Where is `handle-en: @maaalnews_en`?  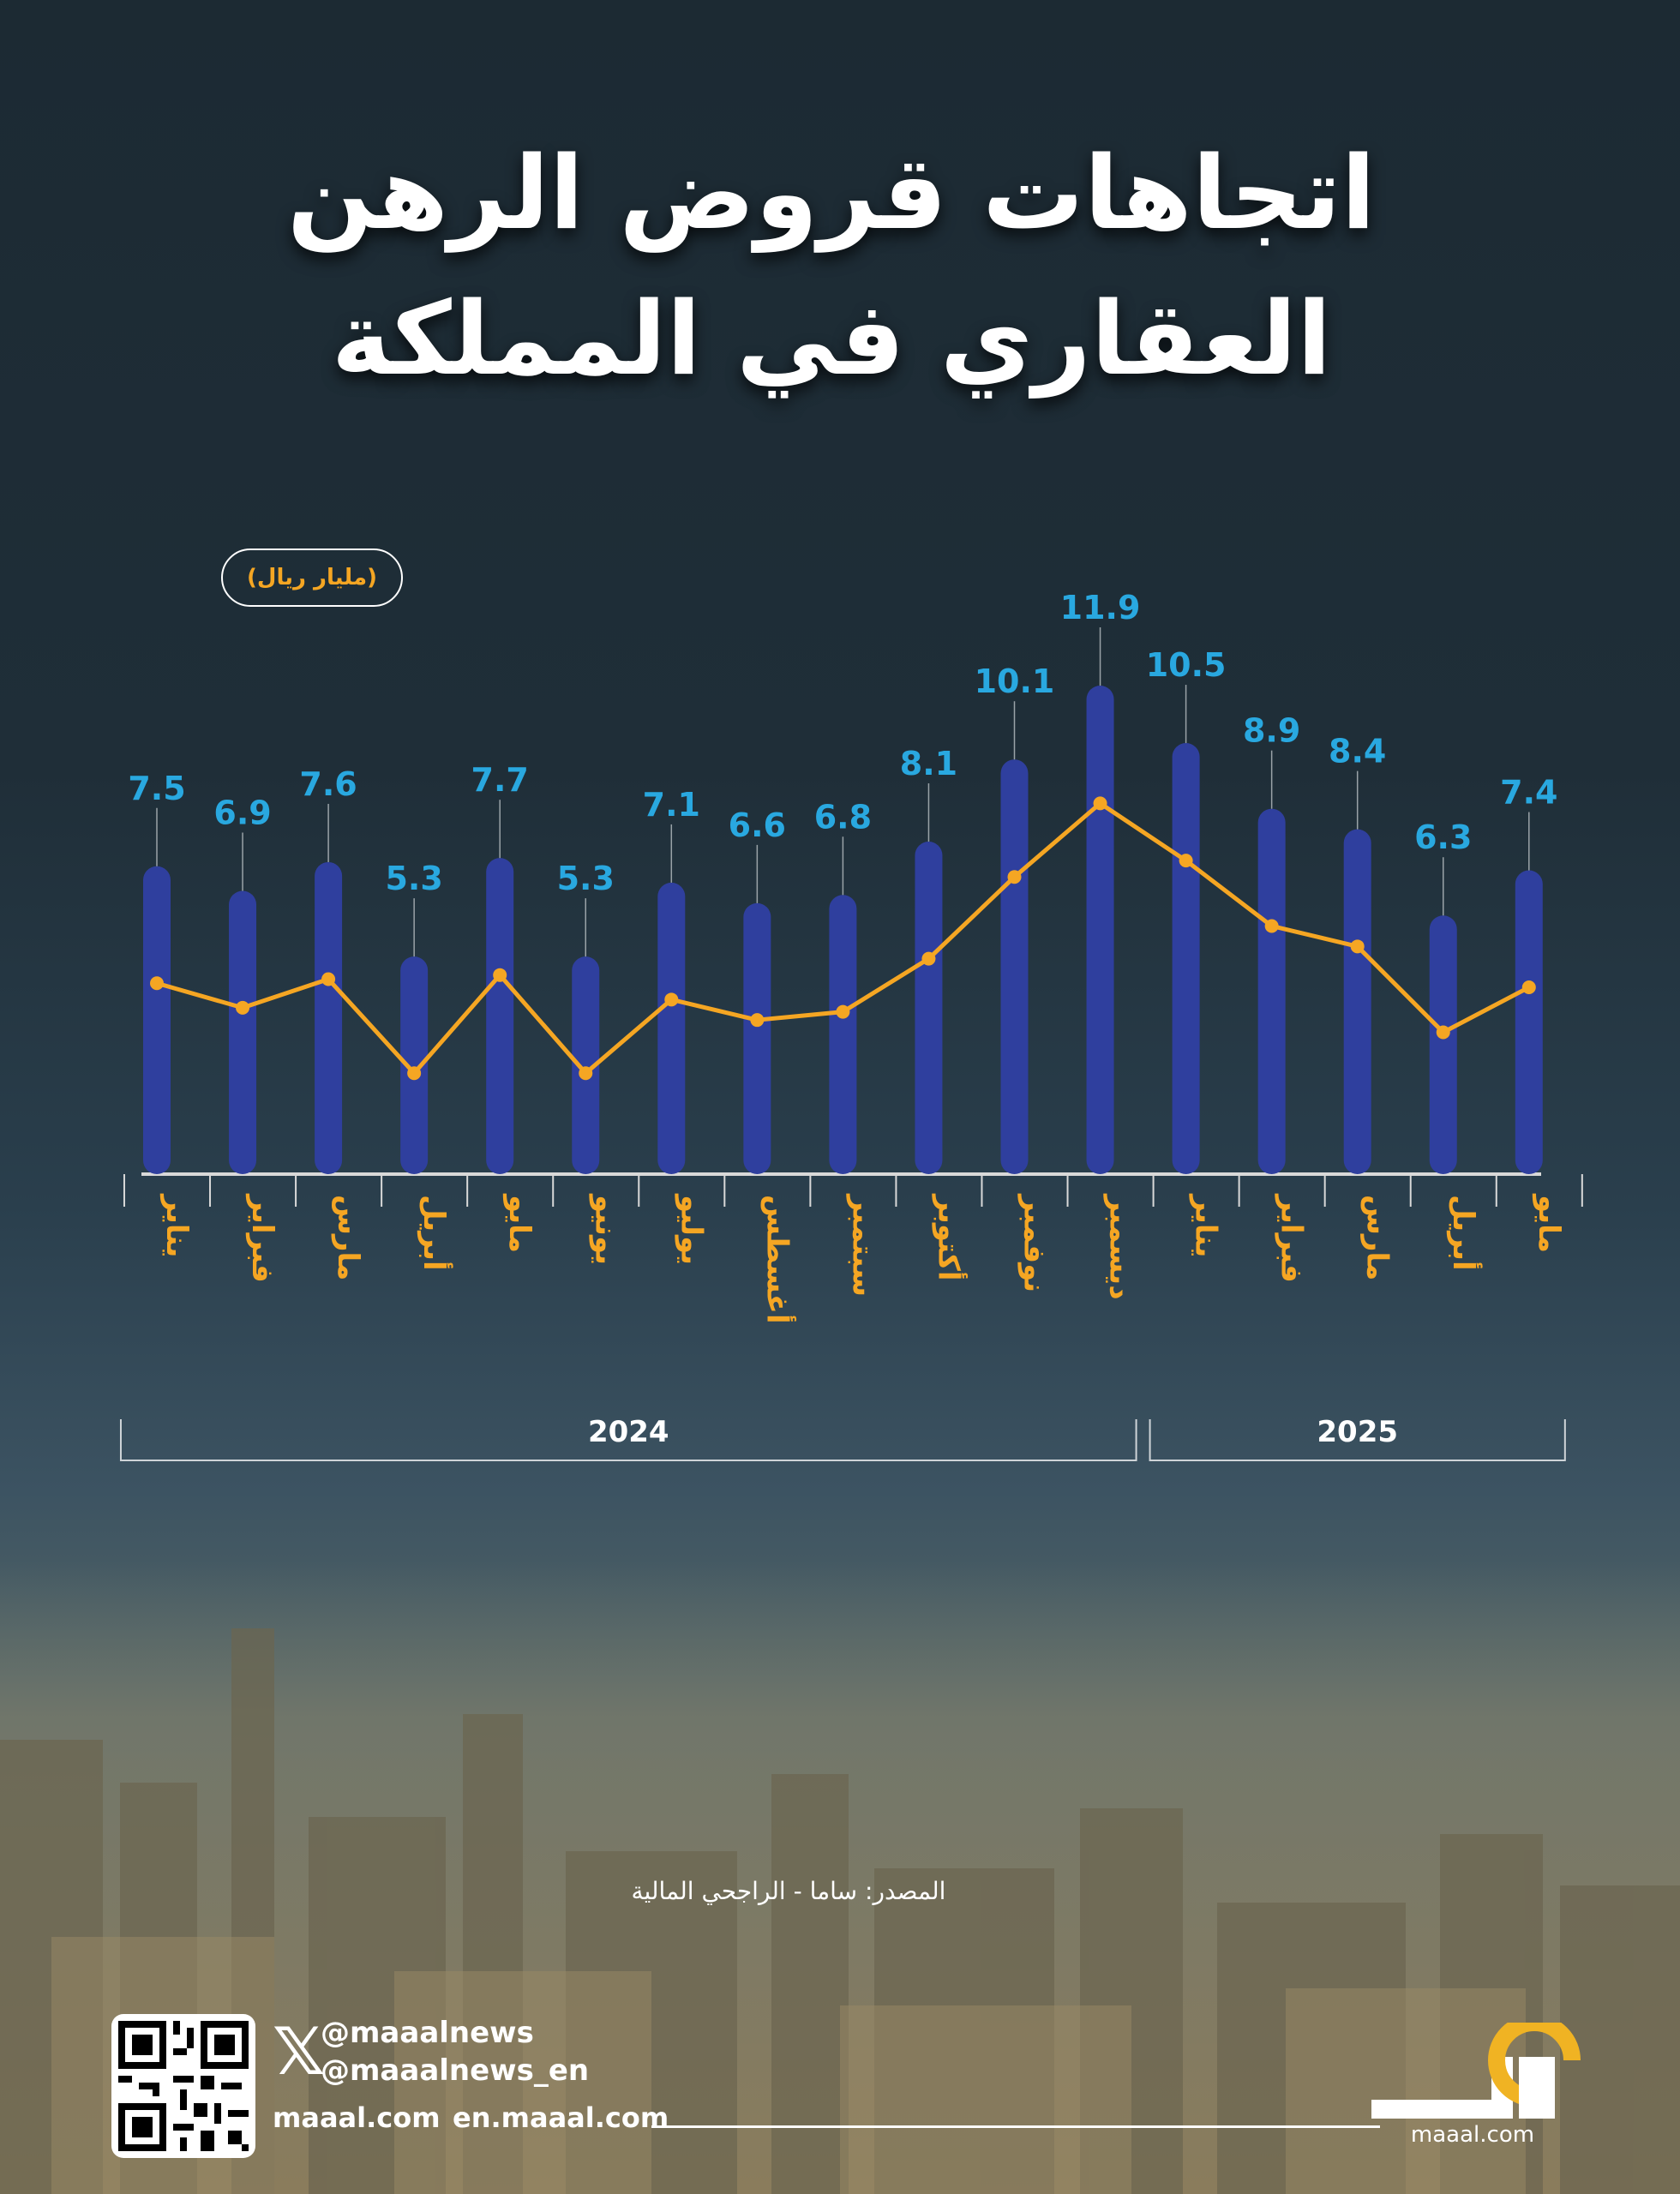
handle-en: @maaalnews_en is located at coordinates (456, 2070).